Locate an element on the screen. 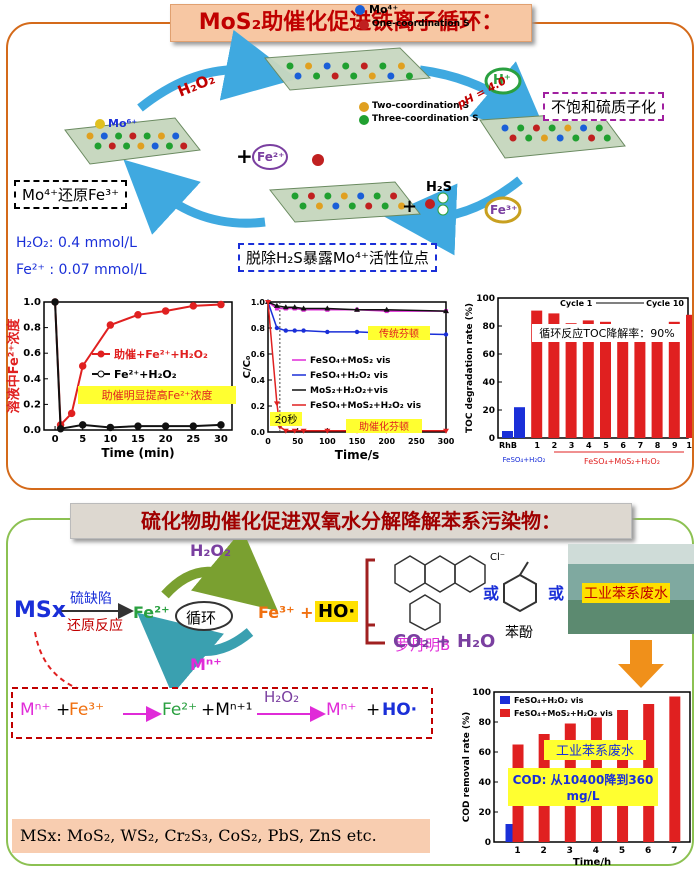  chart3-note-bg is located at coordinates (607, 333).